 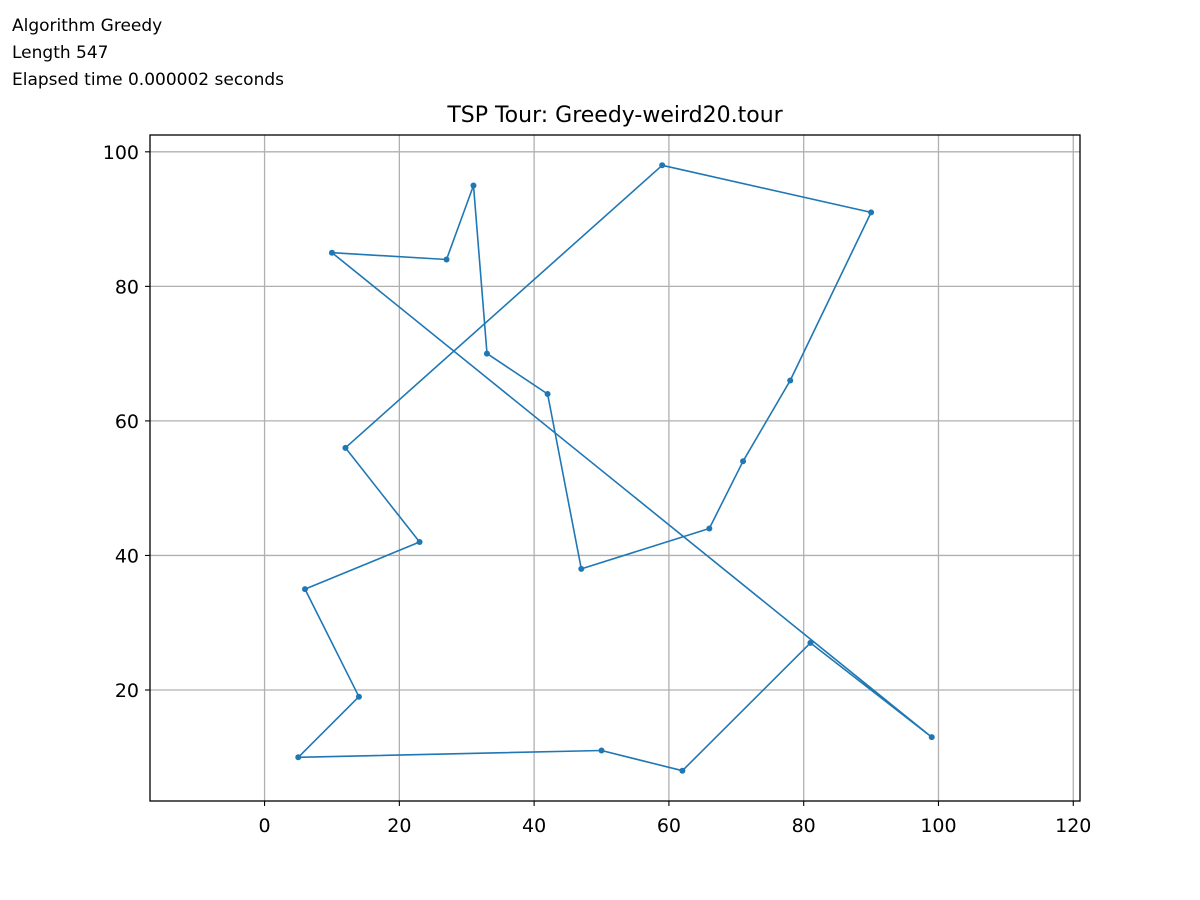 What do you see at coordinates (60, 53) in the screenshot?
I see `tour-length-label: Length 547` at bounding box center [60, 53].